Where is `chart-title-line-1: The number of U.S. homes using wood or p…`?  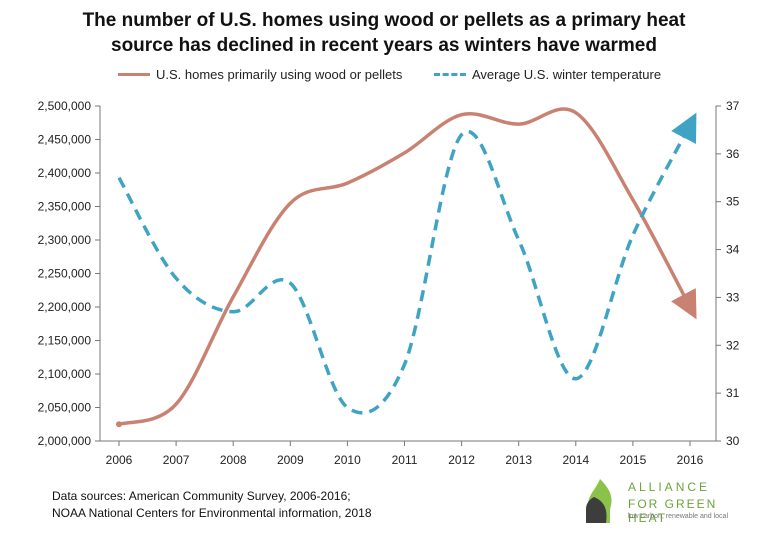
chart-title-line-1: The number of U.S. homes using wood or p… is located at coordinates (384, 20).